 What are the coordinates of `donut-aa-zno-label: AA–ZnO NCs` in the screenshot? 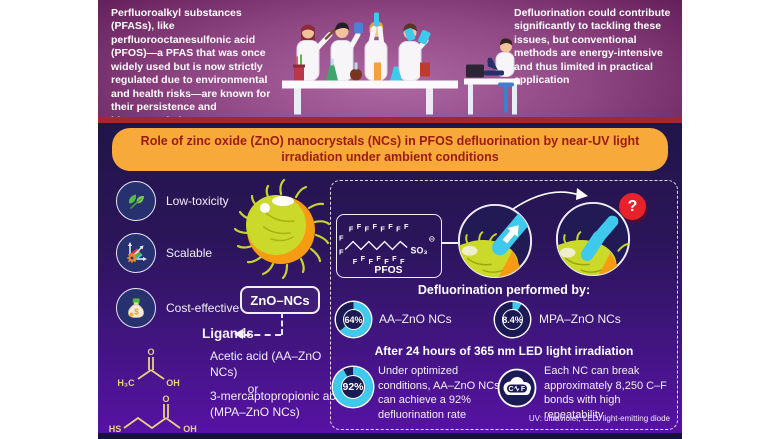 It's located at (415, 319).